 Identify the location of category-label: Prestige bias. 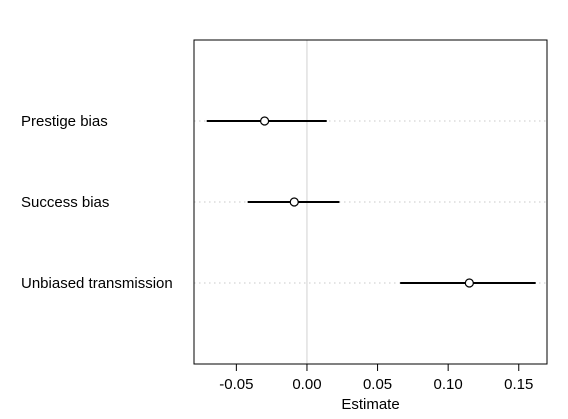
(64, 121).